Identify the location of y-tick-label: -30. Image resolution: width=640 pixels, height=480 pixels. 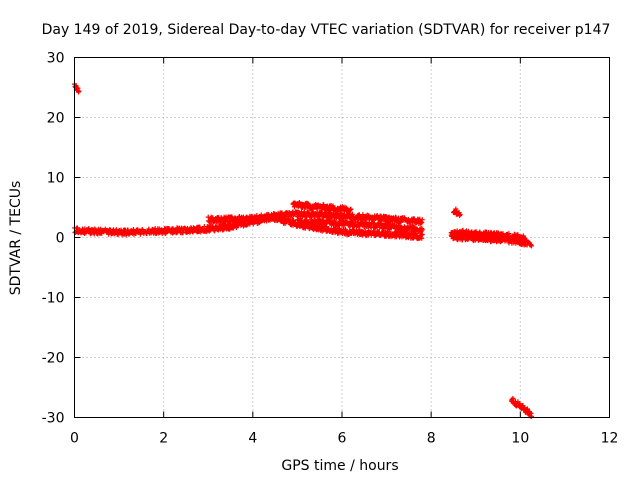
(53, 419).